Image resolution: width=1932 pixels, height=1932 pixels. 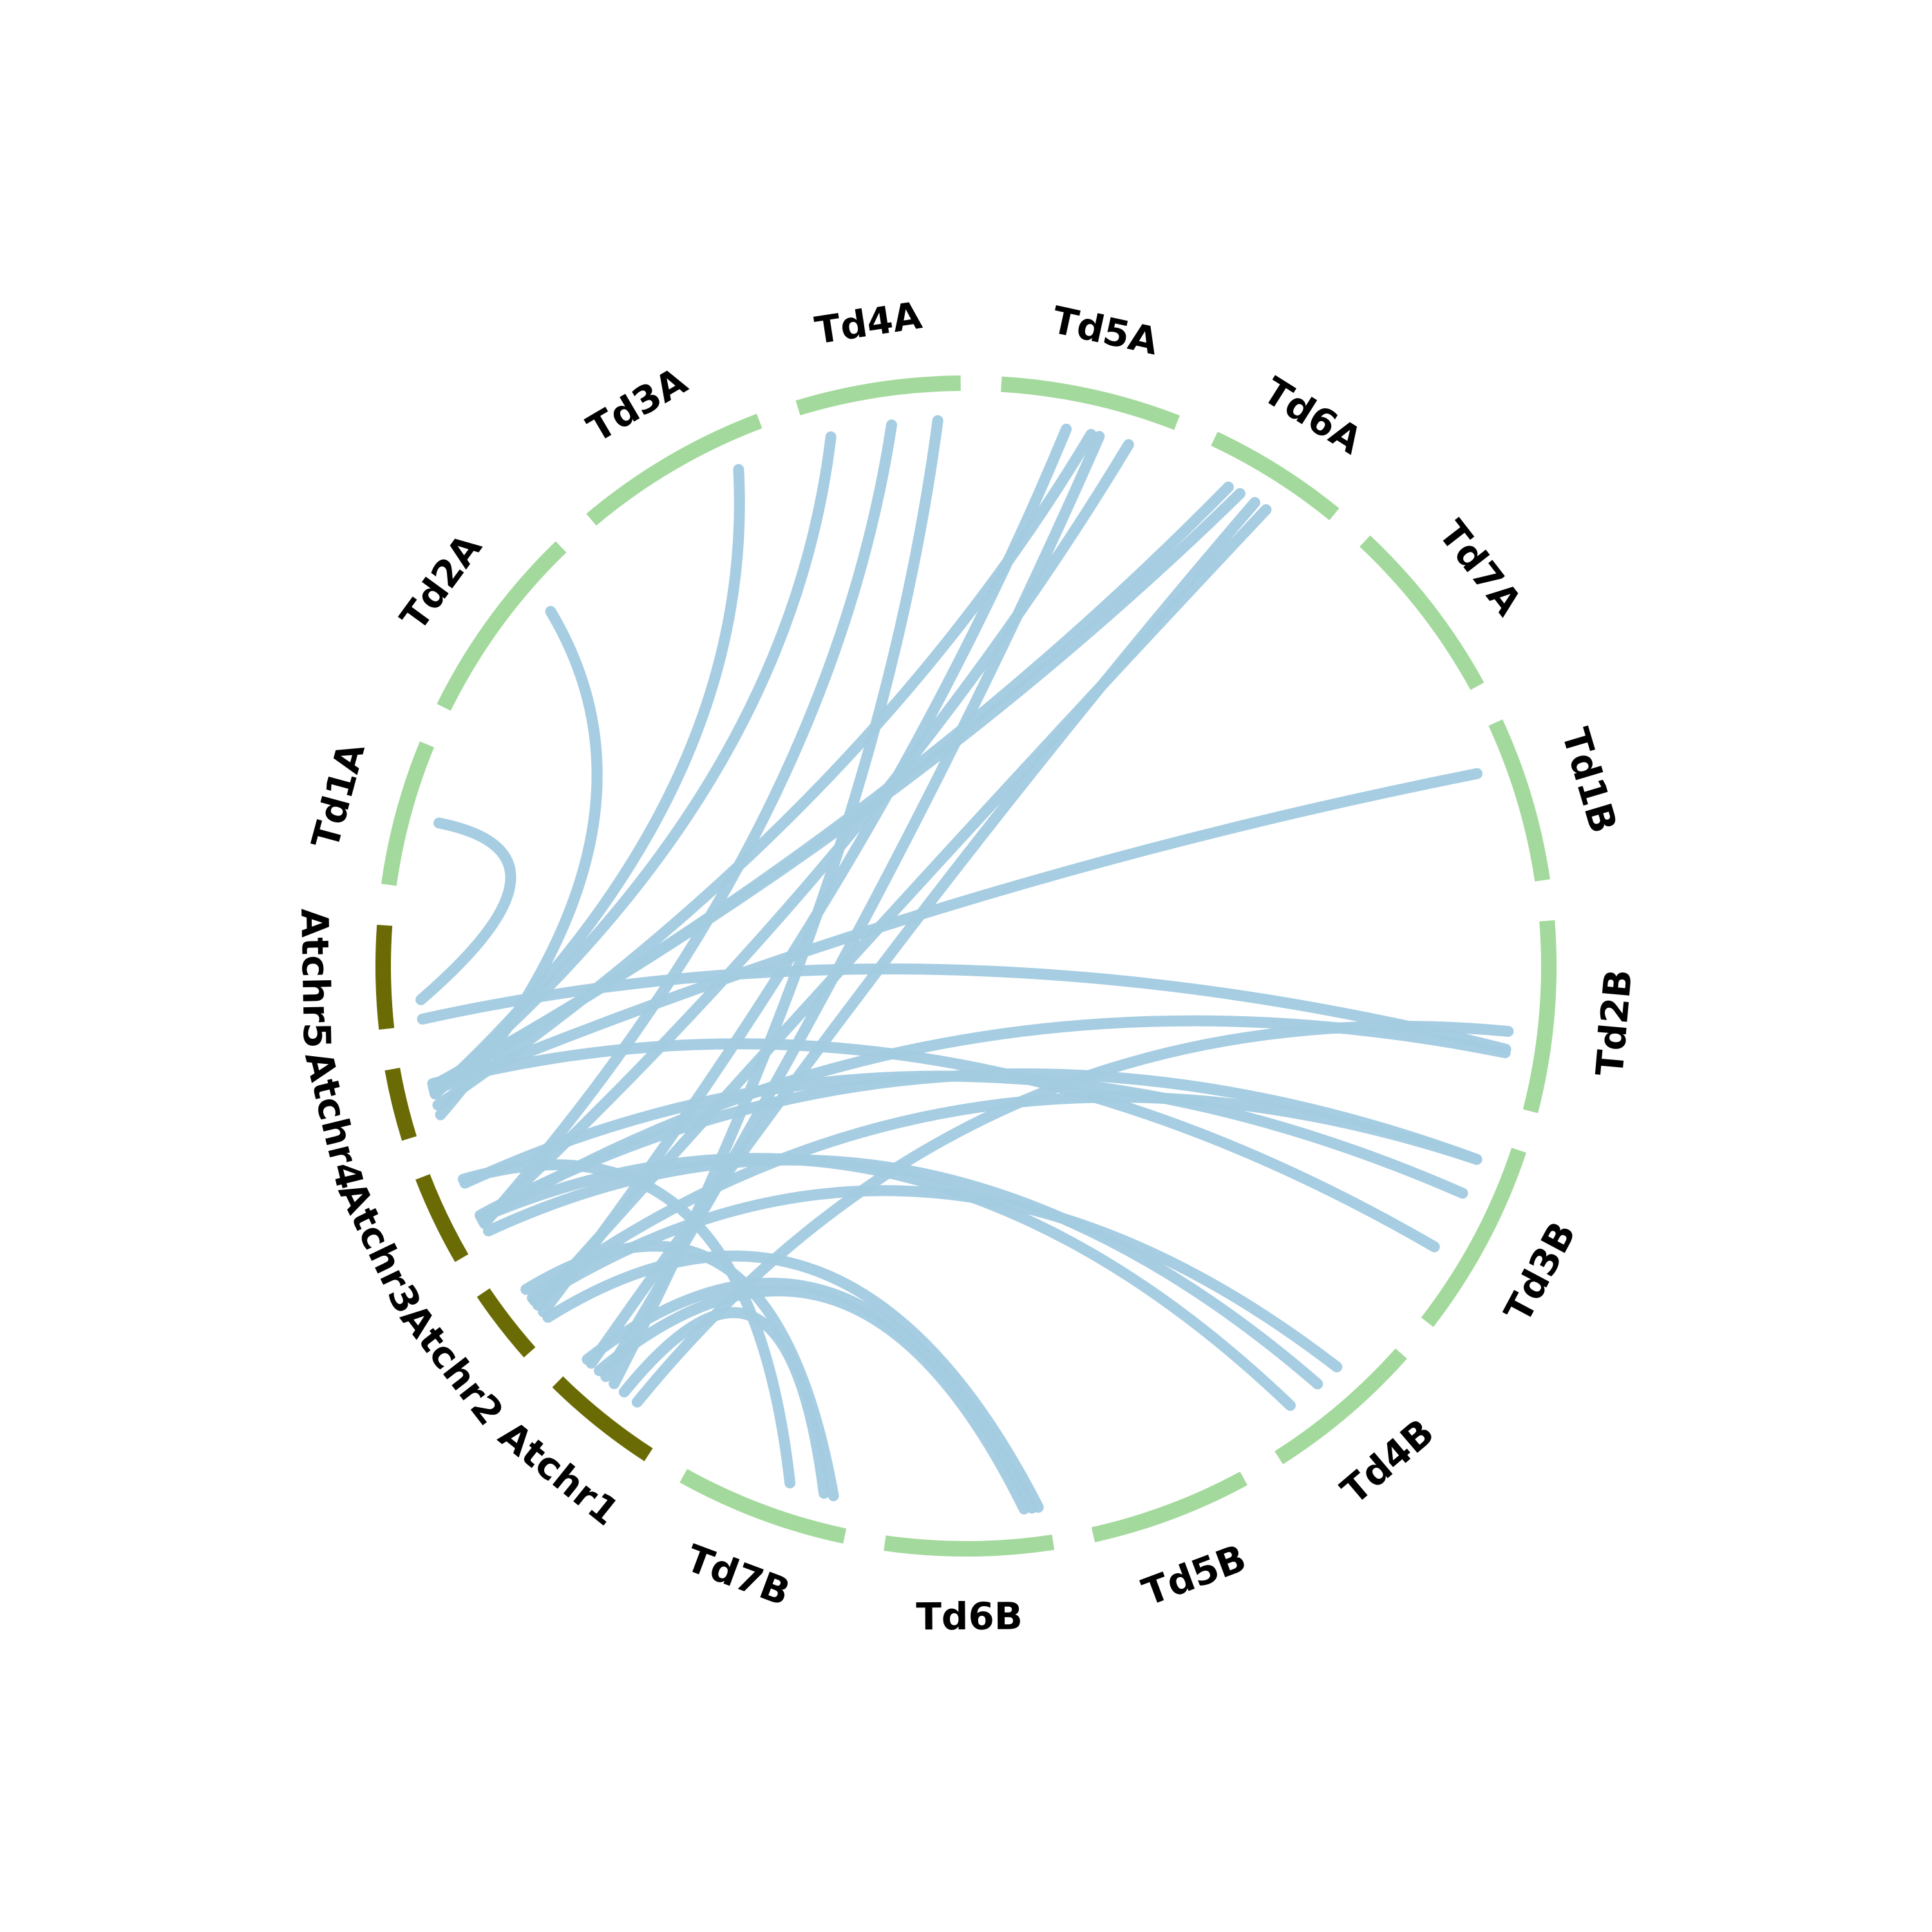 I want to click on chromosome-arc-td6a, so click(x=1275, y=476).